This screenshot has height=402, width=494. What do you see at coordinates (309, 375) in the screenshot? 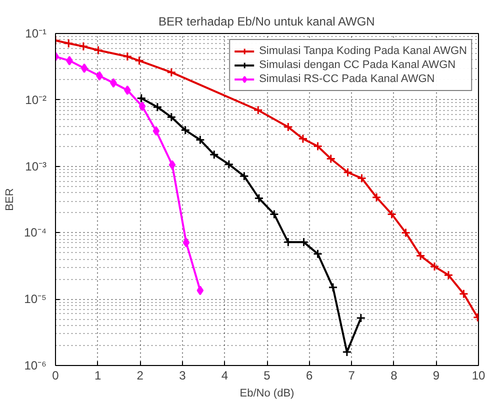
I see `x-tick-label: 6` at bounding box center [309, 375].